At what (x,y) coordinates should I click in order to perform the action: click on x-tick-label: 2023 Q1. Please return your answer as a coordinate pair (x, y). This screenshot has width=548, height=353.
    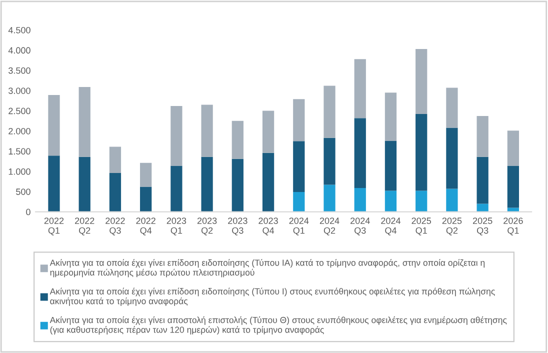
    Looking at the image, I should click on (176, 227).